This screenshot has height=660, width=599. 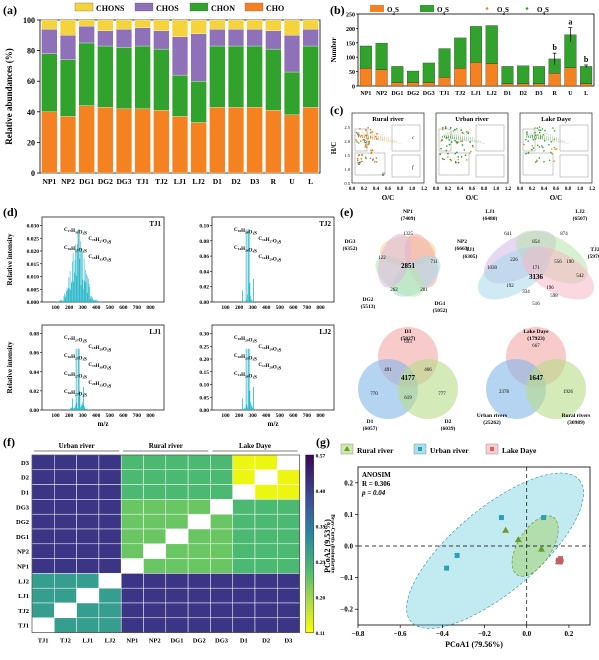 What do you see at coordinates (217, 24) in the screenshot?
I see `bar-D1-CHONS` at bounding box center [217, 24].